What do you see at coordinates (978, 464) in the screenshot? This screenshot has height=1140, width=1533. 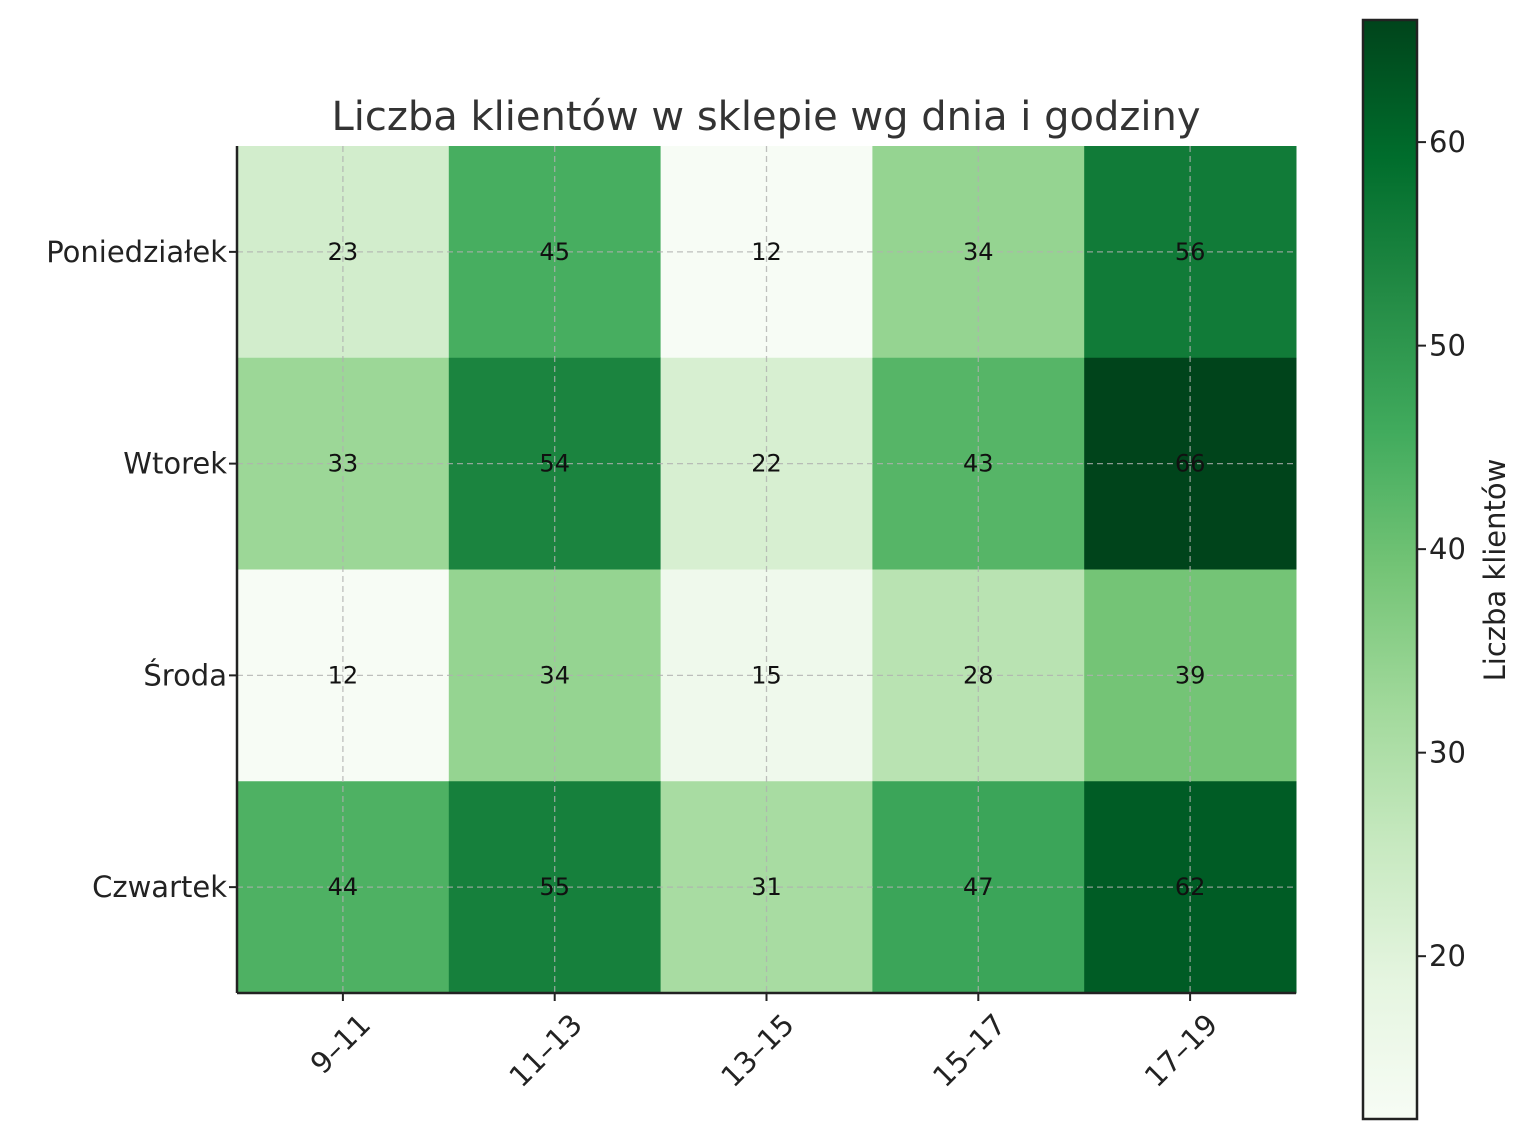 I see `cell-value-label: 43` at bounding box center [978, 464].